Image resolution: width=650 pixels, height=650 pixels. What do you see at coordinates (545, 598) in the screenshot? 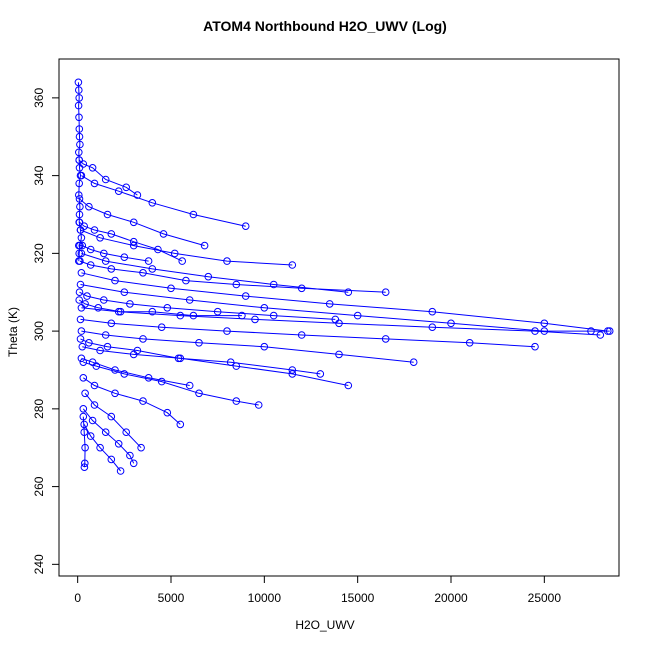
I see `x-tick-label: 25000` at bounding box center [545, 598].